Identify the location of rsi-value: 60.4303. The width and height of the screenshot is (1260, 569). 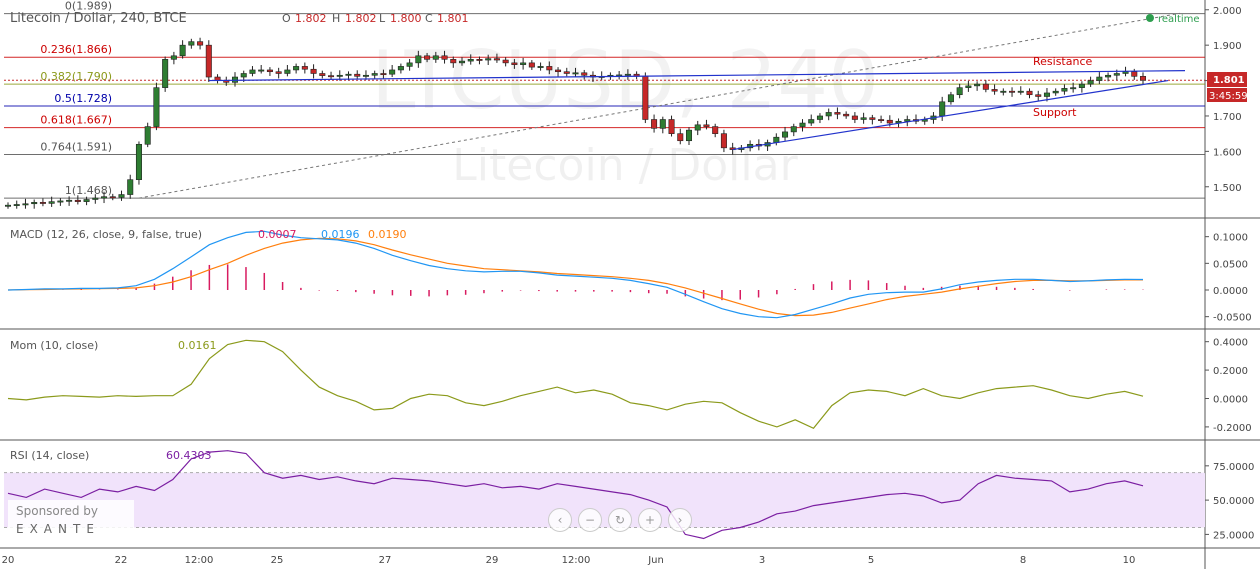
(189, 455).